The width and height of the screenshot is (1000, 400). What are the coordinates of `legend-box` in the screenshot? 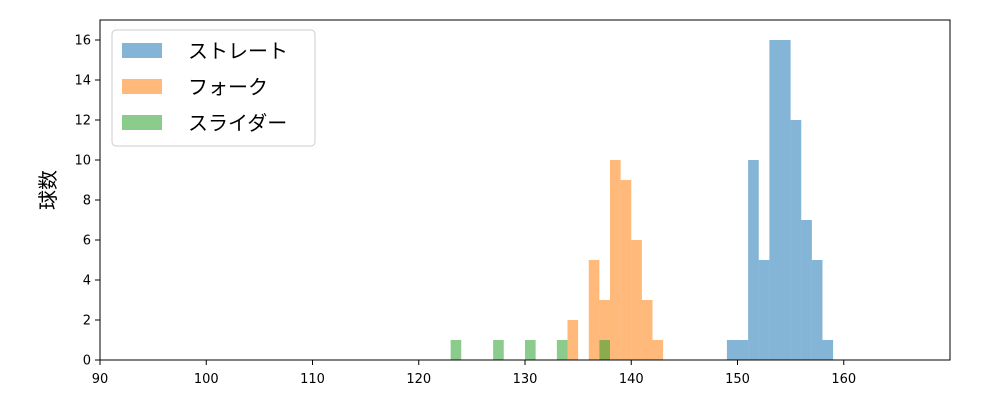 It's located at (213, 88).